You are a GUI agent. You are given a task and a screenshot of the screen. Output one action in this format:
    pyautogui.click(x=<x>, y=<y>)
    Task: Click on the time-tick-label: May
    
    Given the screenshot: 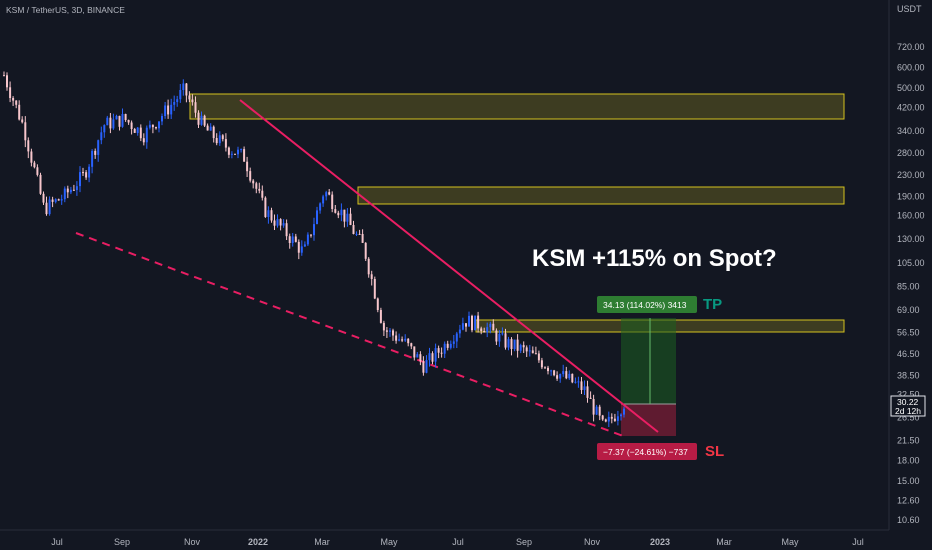 What is the action you would take?
    pyautogui.click(x=790, y=542)
    